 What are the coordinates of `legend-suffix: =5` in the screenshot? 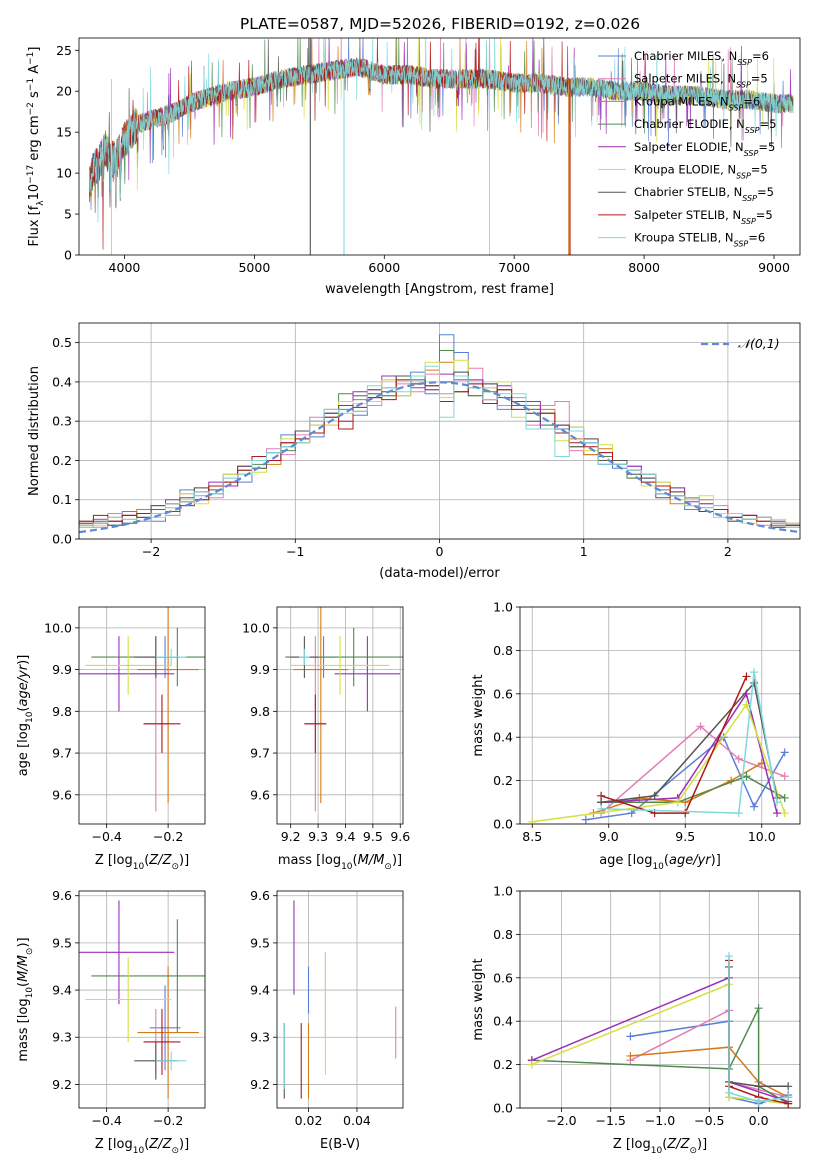 It's located at (759, 170).